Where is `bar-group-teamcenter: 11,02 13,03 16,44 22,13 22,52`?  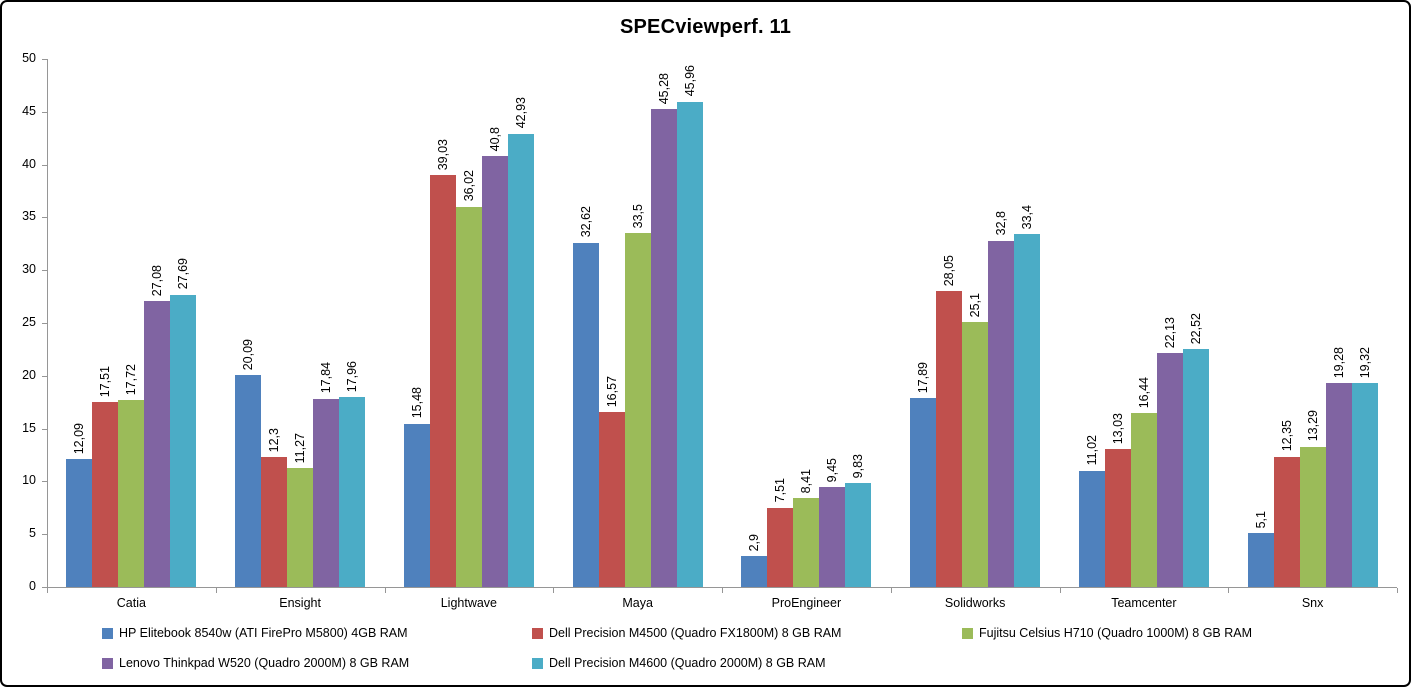 bar-group-teamcenter: 11,02 13,03 16,44 22,13 22,52 is located at coordinates (1144, 323).